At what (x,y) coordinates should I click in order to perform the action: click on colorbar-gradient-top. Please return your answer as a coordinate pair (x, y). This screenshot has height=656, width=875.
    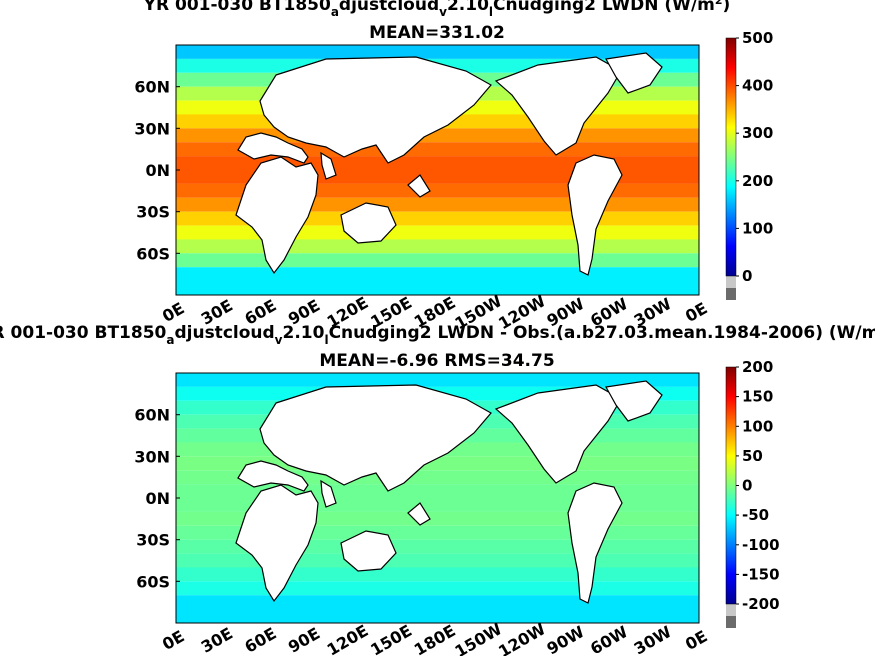
    Looking at the image, I should click on (731, 157).